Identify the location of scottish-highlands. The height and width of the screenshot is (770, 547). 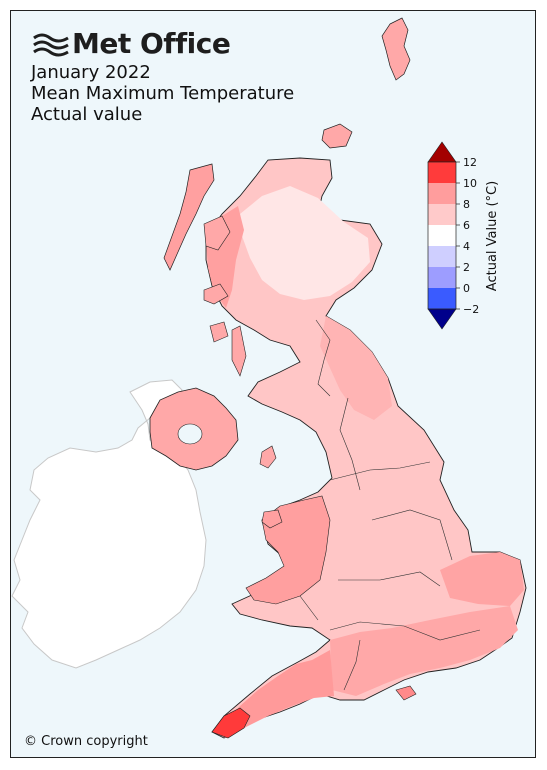
(305, 243).